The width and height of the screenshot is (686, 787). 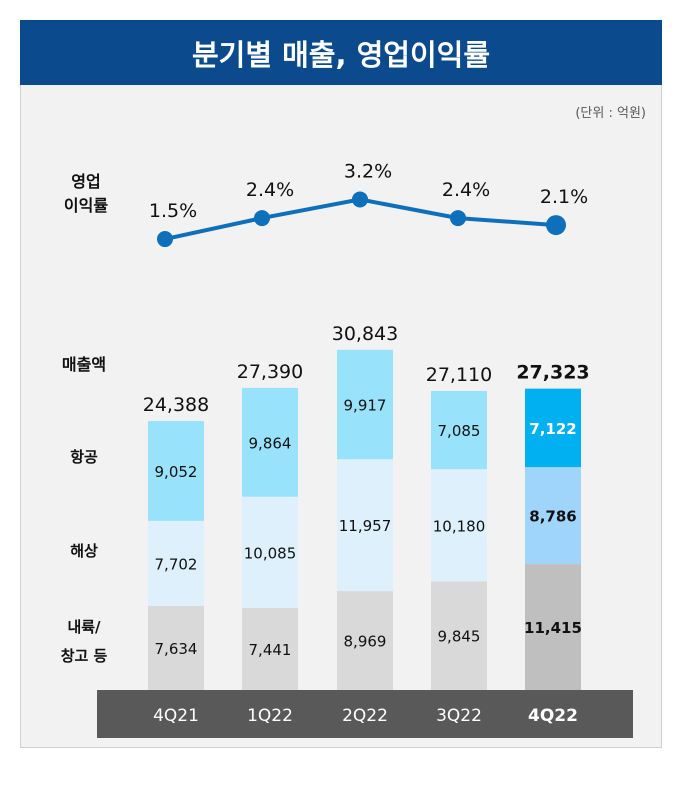 I want to click on segment-label: 11,415, so click(x=553, y=628).